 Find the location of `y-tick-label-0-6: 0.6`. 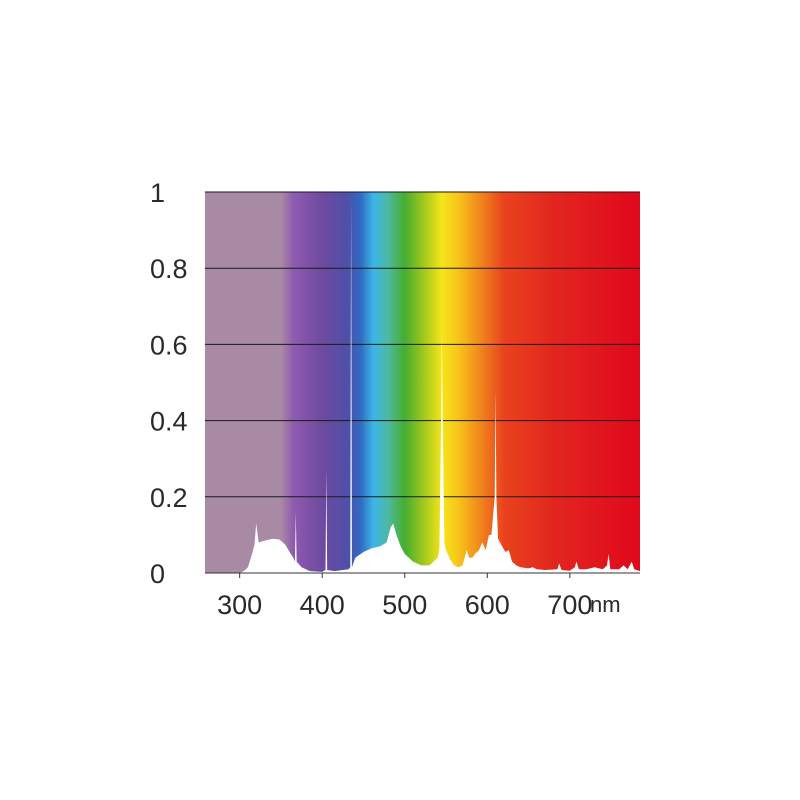

y-tick-label-0-6: 0.6 is located at coordinates (169, 345).